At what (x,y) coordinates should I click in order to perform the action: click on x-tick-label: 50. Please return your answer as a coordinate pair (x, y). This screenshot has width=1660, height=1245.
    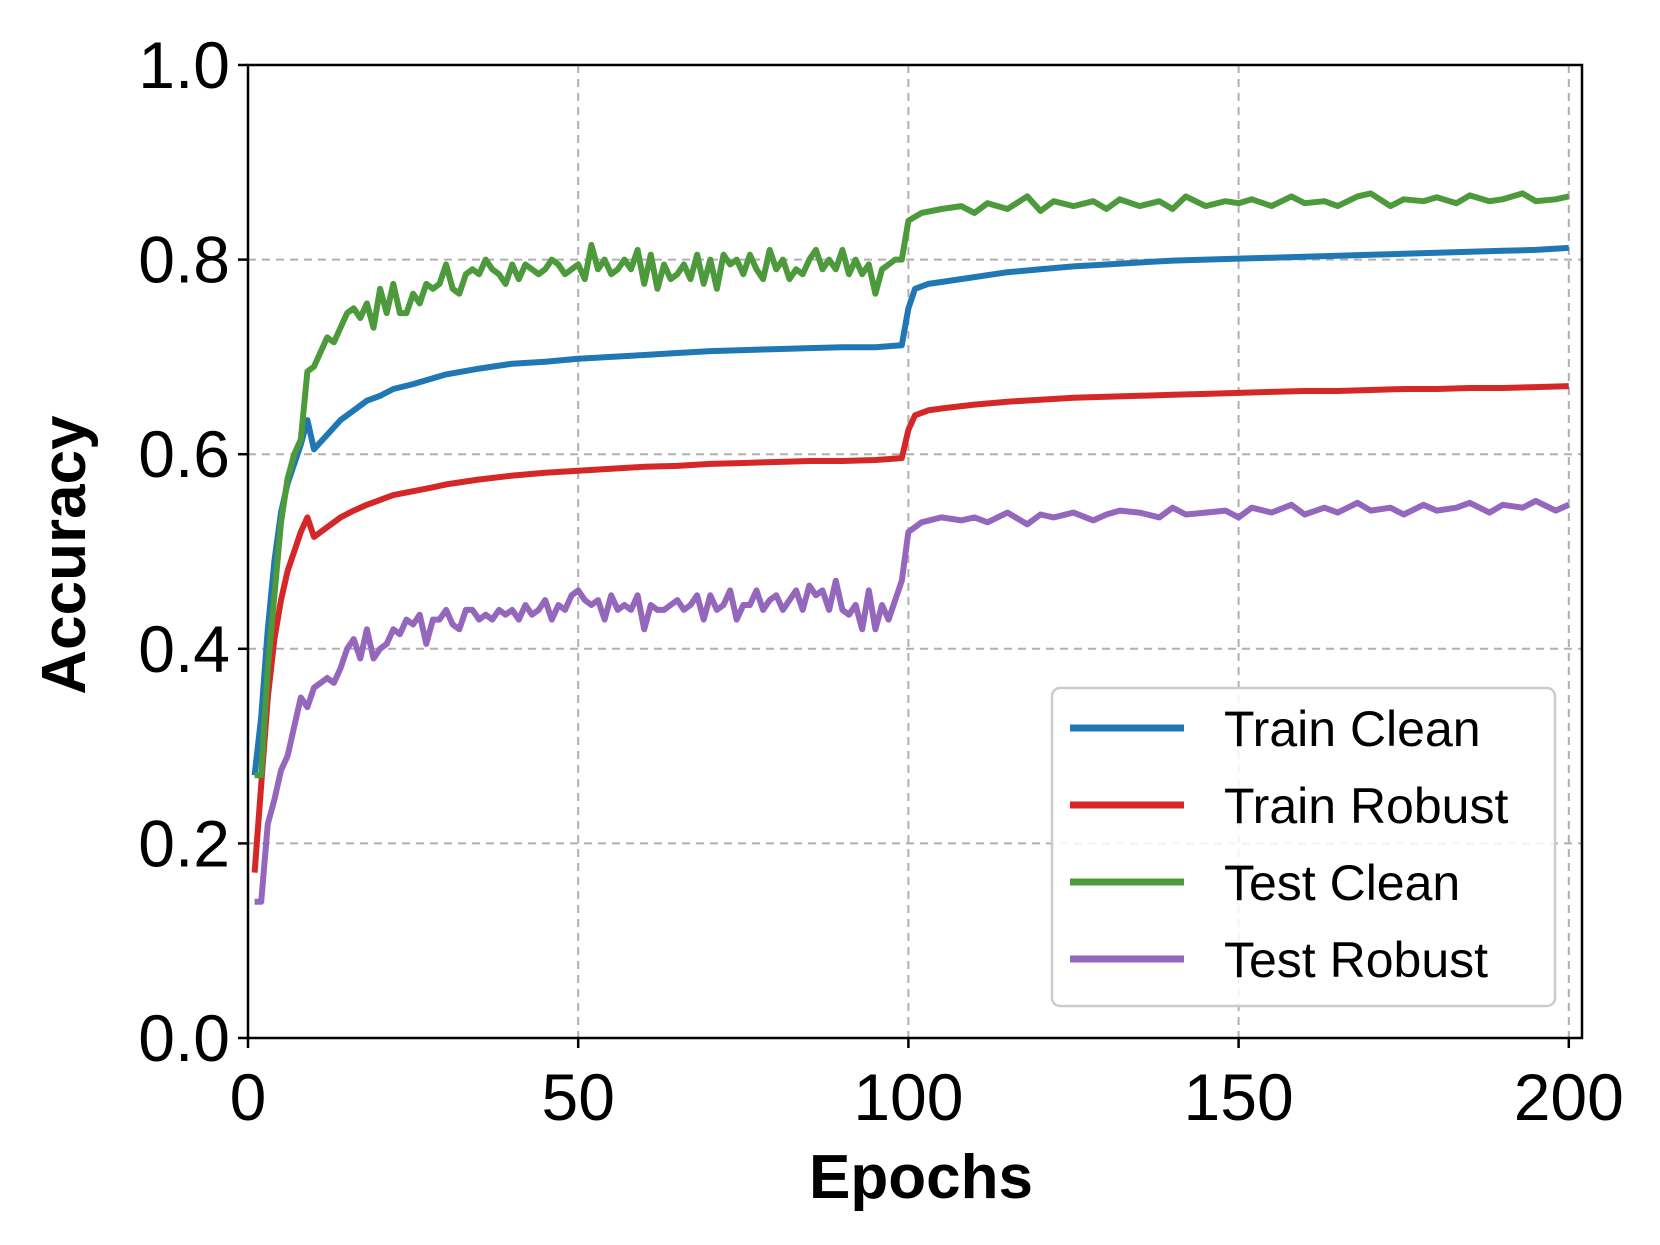
    Looking at the image, I should click on (577, 1097).